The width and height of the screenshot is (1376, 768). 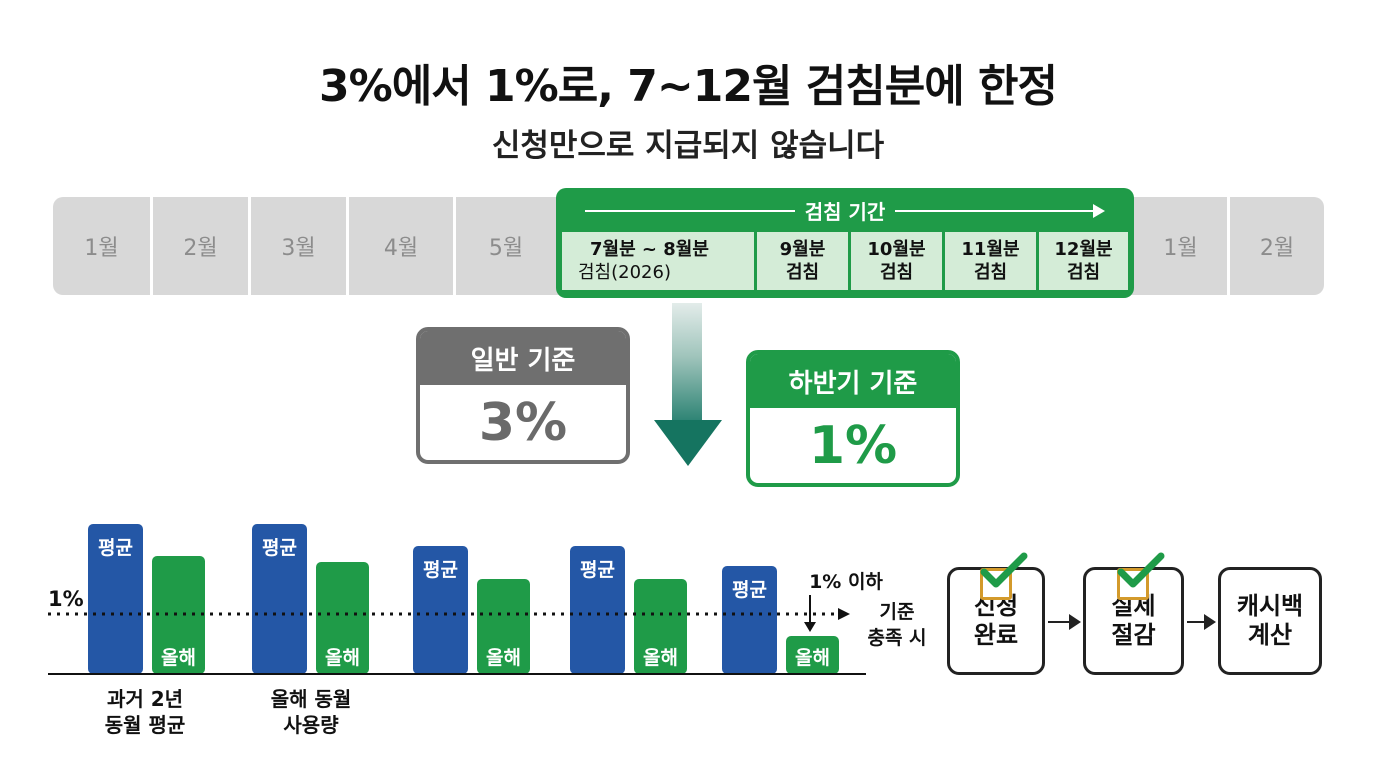 What do you see at coordinates (145, 712) in the screenshot?
I see `chart-caption: 과거 2년 동월 평균` at bounding box center [145, 712].